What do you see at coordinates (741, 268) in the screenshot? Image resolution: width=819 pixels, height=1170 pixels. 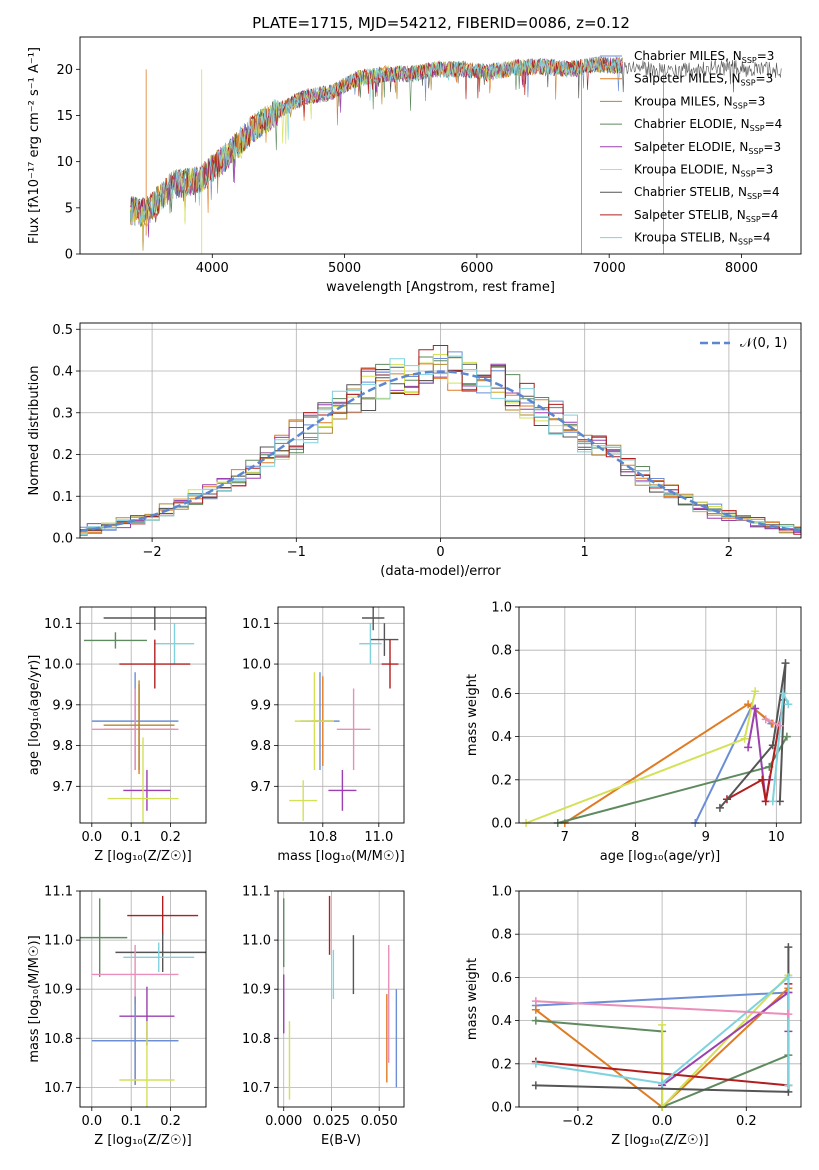 I see `x-tick-label: 8000` at bounding box center [741, 268].